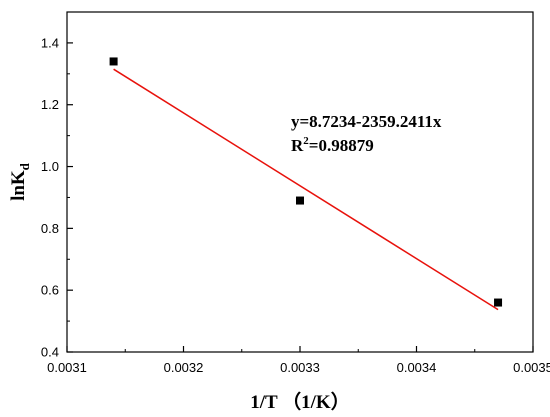 This screenshot has width=550, height=417. I want to click on x-tick-label: 0.0034, so click(417, 367).